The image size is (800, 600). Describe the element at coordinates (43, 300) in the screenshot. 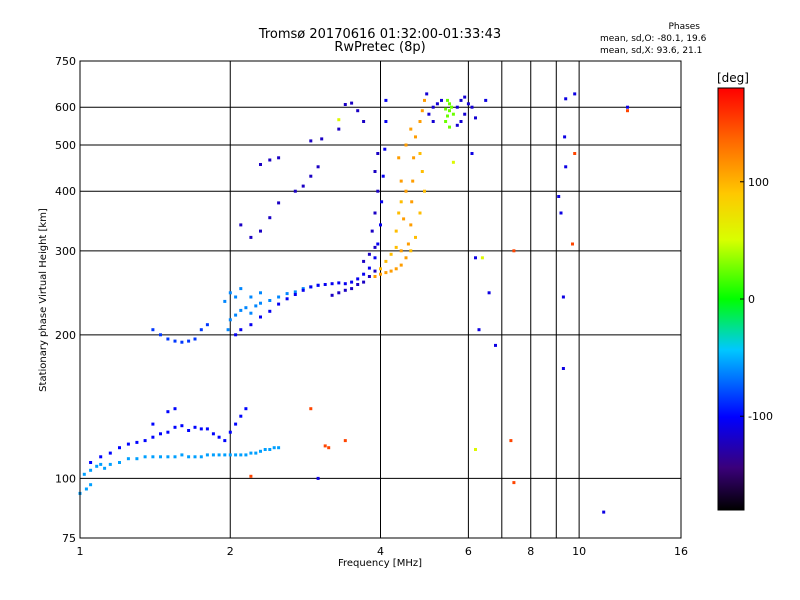

I see `y-axis-label: Stationary phase Virtual Height [km]` at that location.